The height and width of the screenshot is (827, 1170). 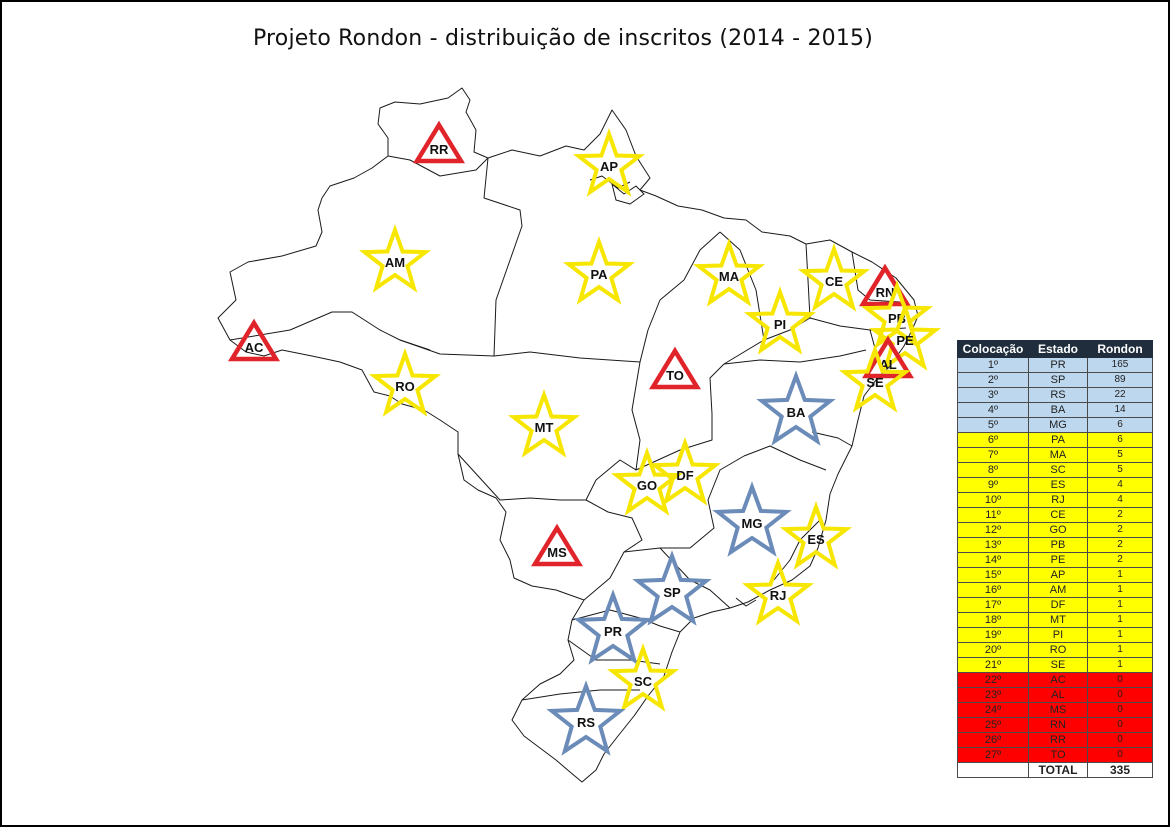 I want to click on marker-pa: PA, so click(x=599, y=270).